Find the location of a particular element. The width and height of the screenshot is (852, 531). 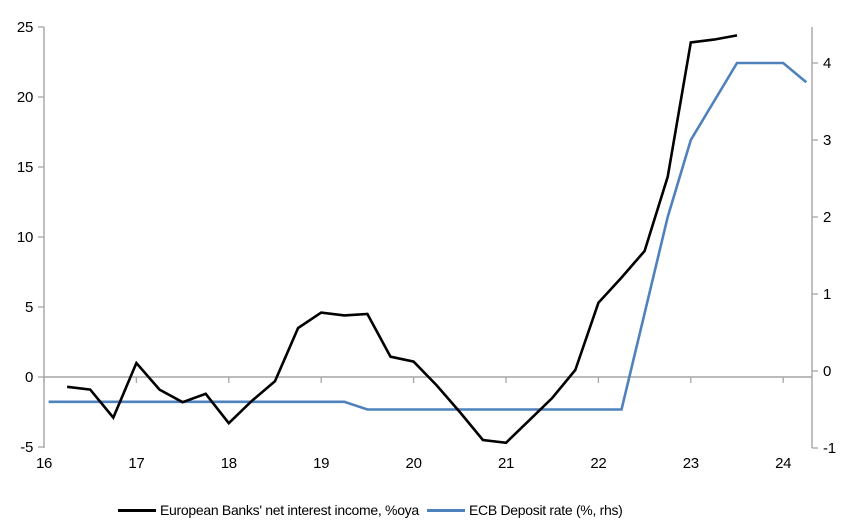

x-axis-tick-label: 24 is located at coordinates (783, 463).